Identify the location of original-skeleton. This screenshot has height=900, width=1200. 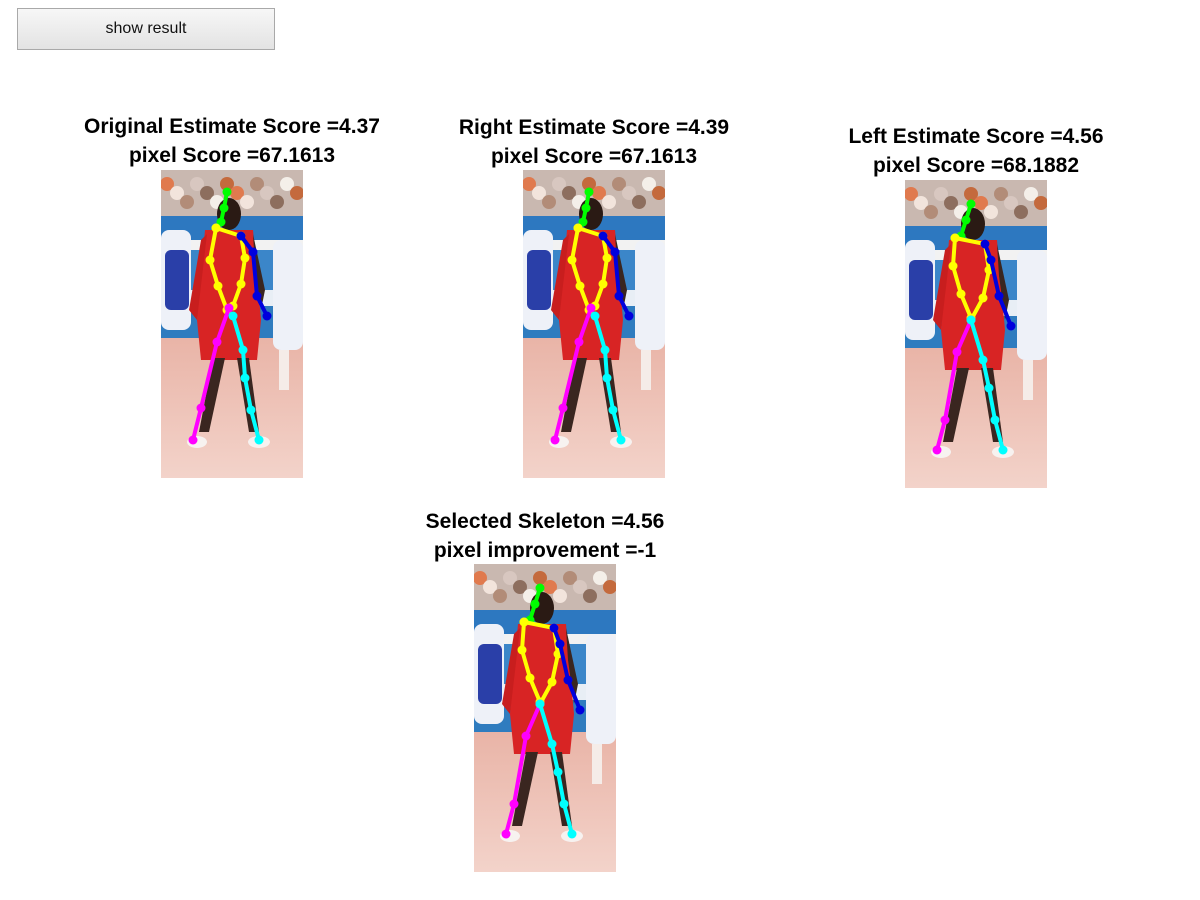
(230, 316).